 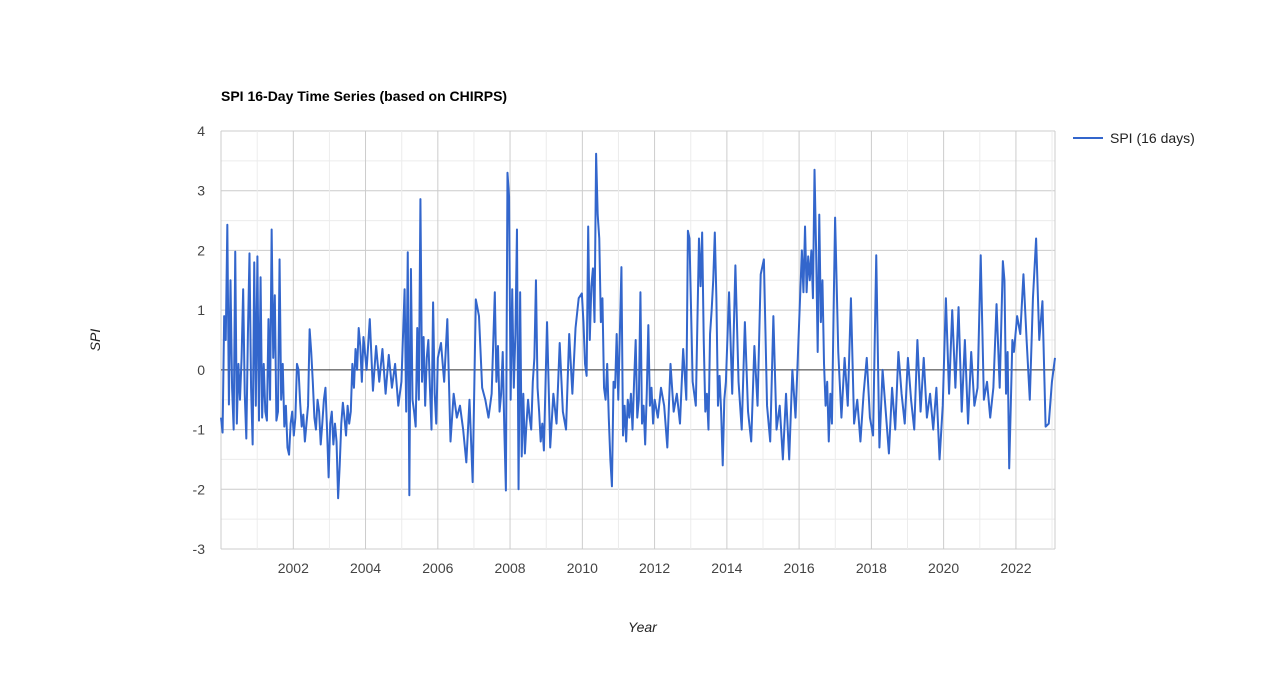 What do you see at coordinates (726, 568) in the screenshot?
I see `x-tick-label: 2014` at bounding box center [726, 568].